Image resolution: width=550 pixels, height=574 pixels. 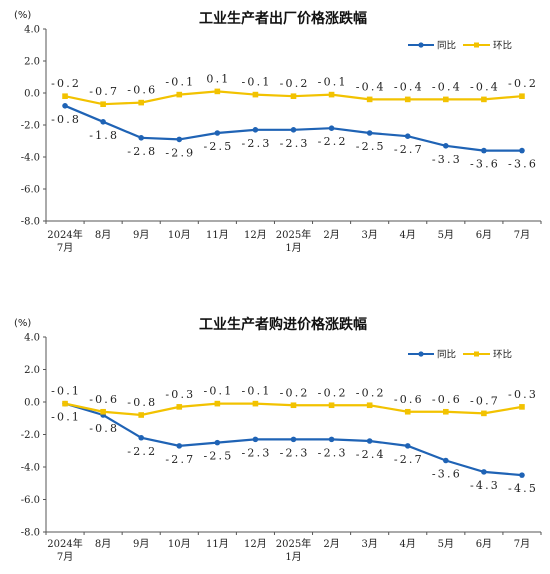 What do you see at coordinates (283, 18) in the screenshot?
I see `chart-title: 工业生产者出厂价格涨跌幅` at bounding box center [283, 18].